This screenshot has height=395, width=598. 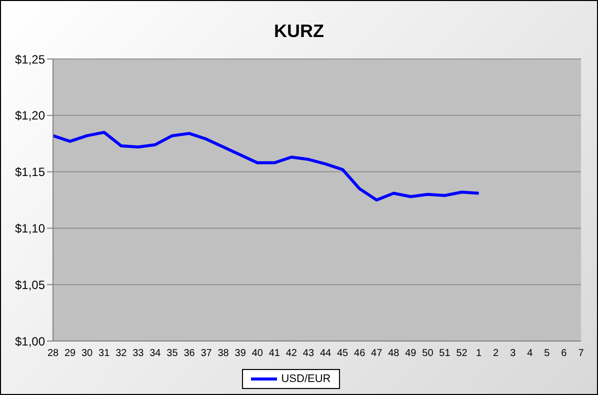 I want to click on x-tick-label: 33, so click(x=138, y=354).